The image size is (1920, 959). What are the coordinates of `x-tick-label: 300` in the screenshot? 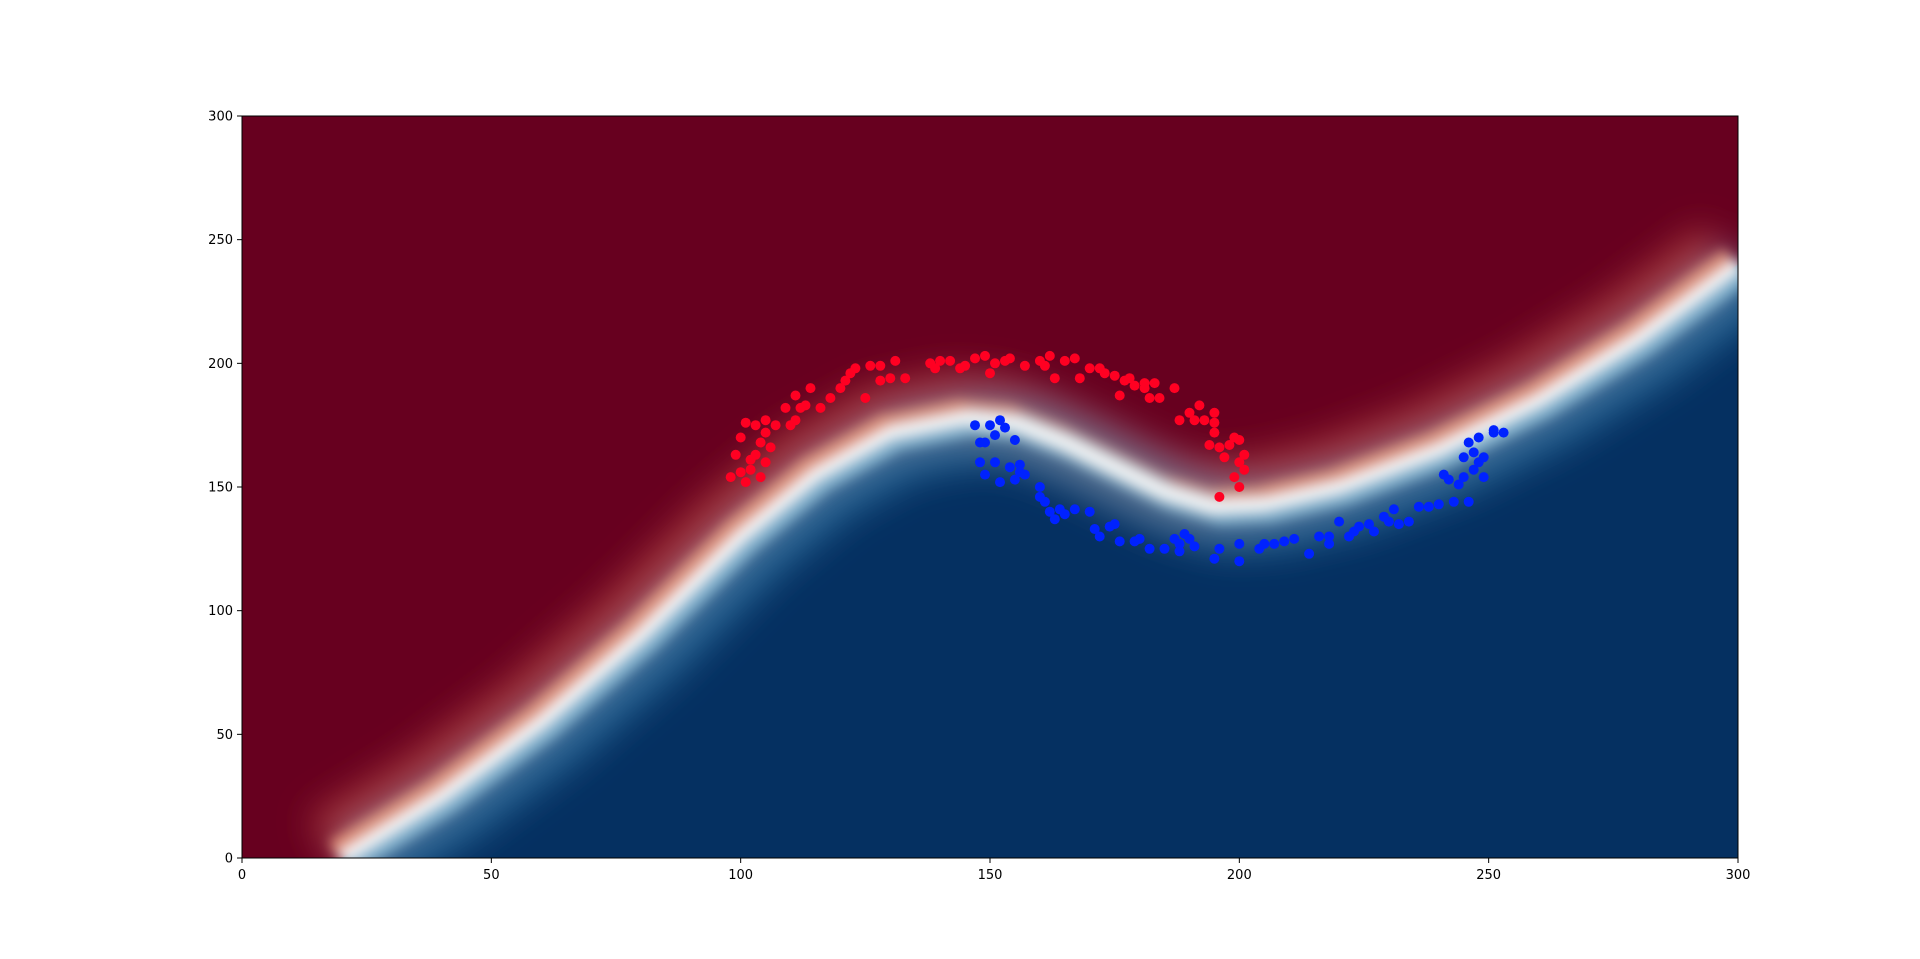 It's located at (1738, 875).